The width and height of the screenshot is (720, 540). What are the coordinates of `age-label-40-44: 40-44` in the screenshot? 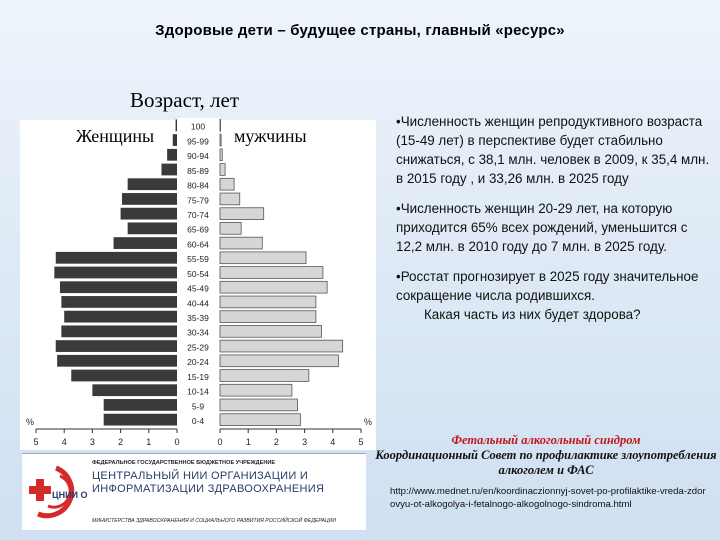 It's located at (198, 303).